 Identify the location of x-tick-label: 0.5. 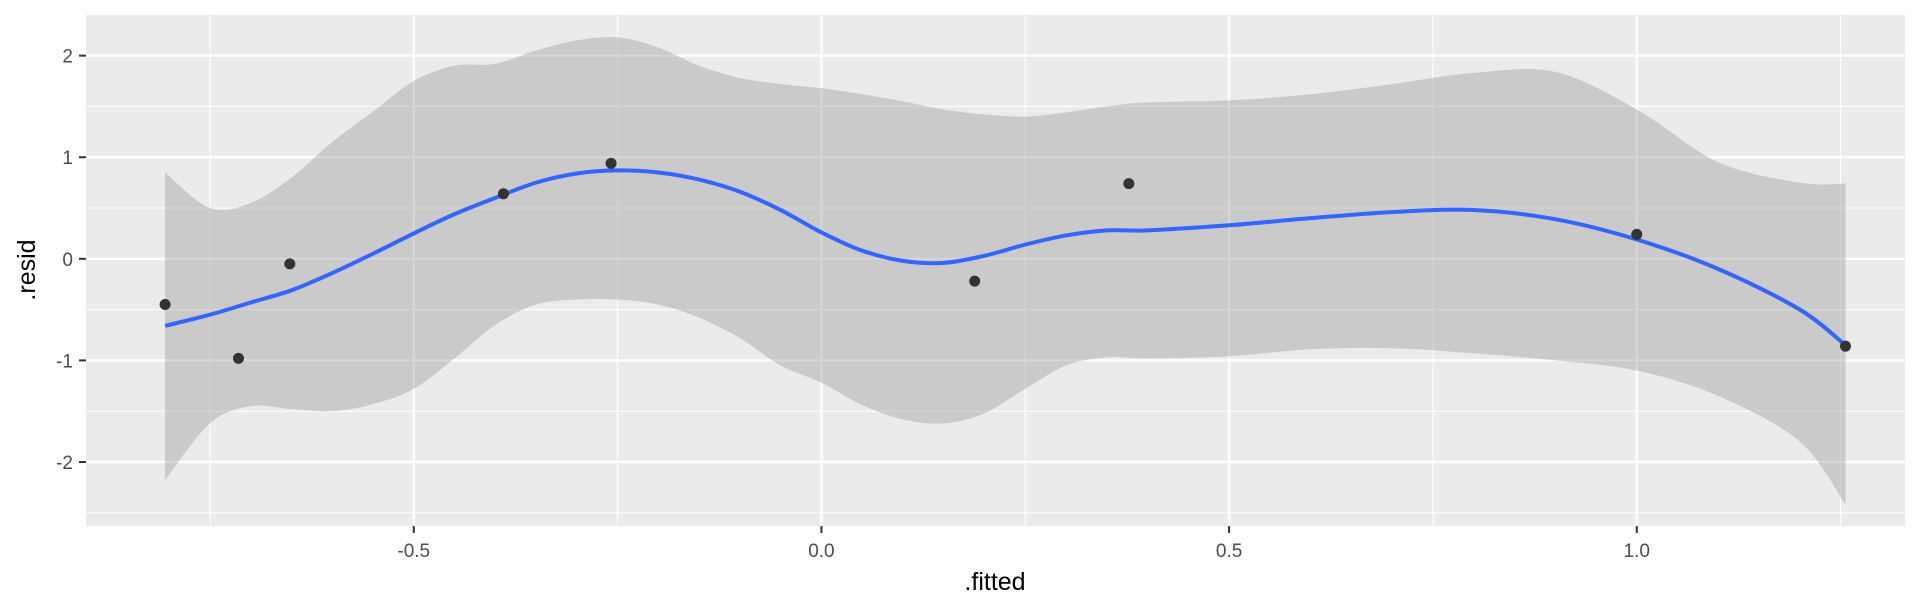
(1229, 551).